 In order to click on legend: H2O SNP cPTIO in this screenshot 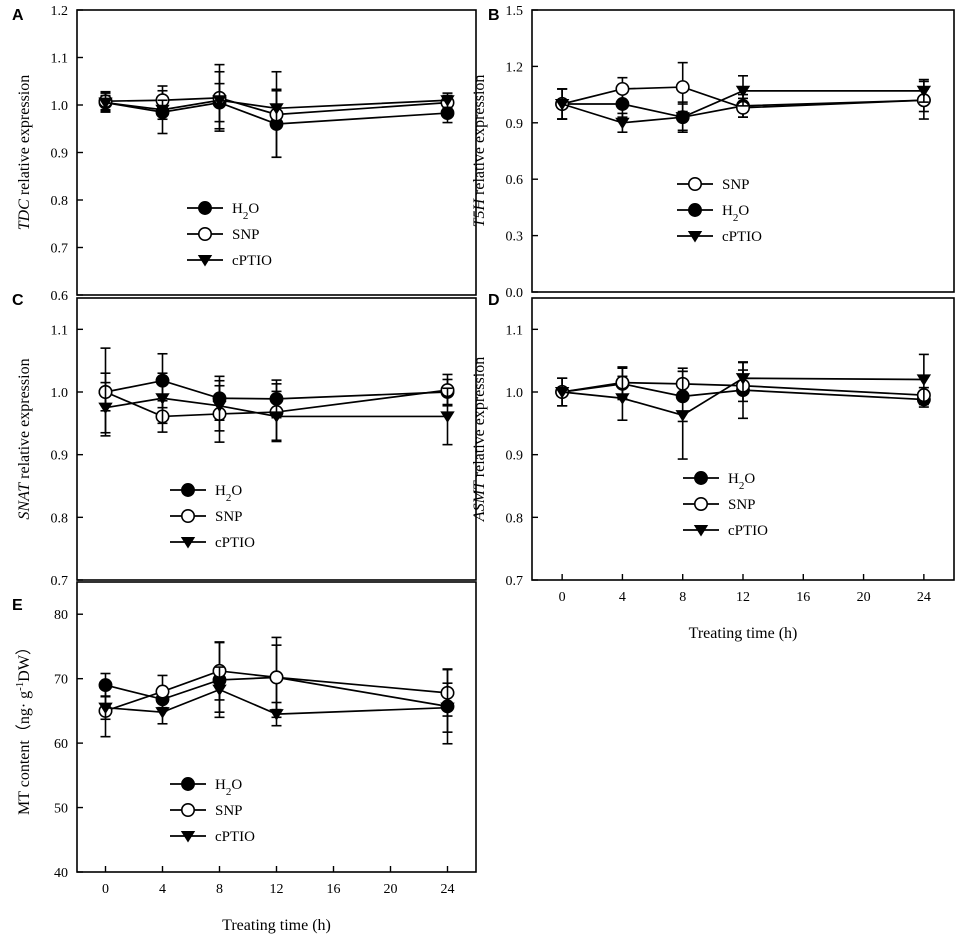, I will do `click(229, 235)`.